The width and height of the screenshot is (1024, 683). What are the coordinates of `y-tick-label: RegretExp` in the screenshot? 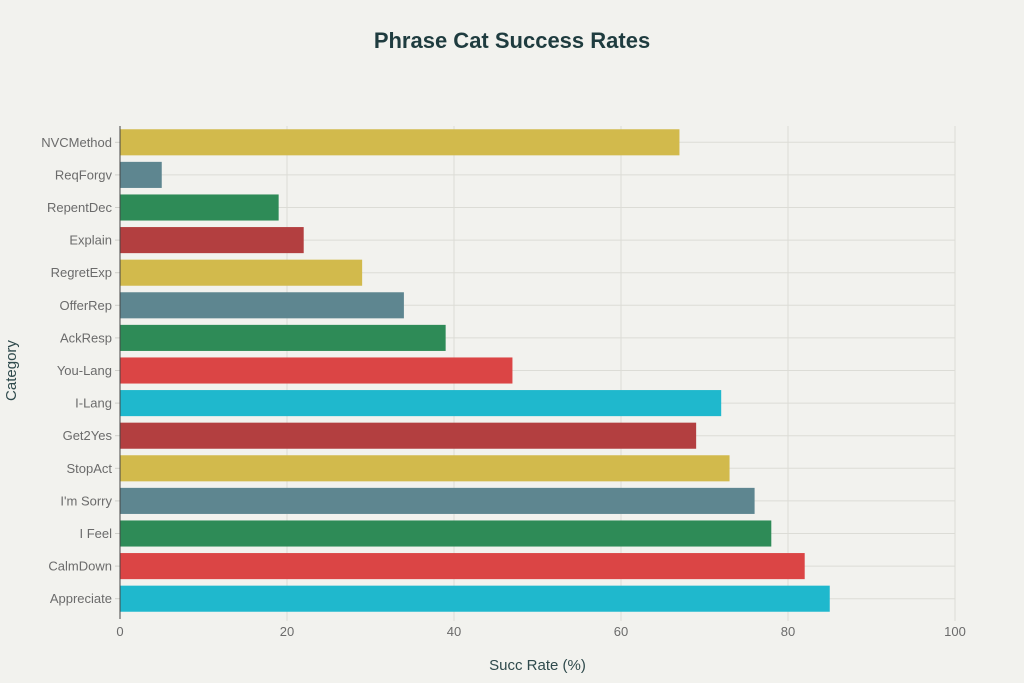 It's located at (81, 272).